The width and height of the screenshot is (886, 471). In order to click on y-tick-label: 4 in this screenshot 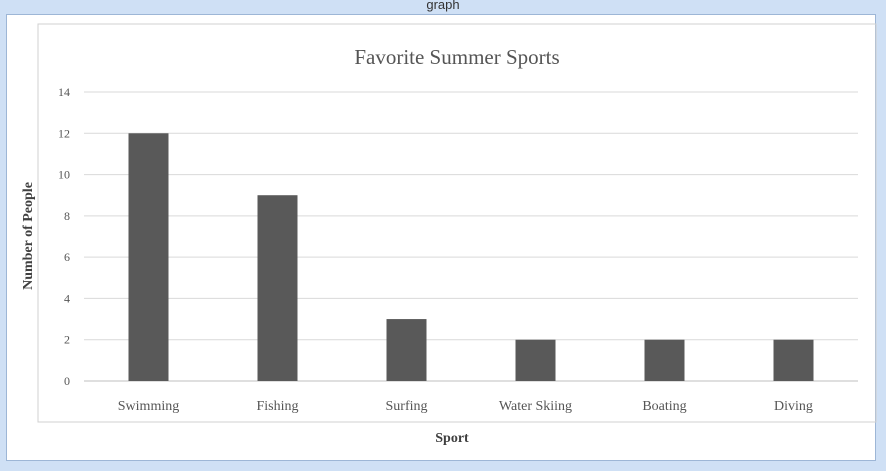, I will do `click(67, 298)`.